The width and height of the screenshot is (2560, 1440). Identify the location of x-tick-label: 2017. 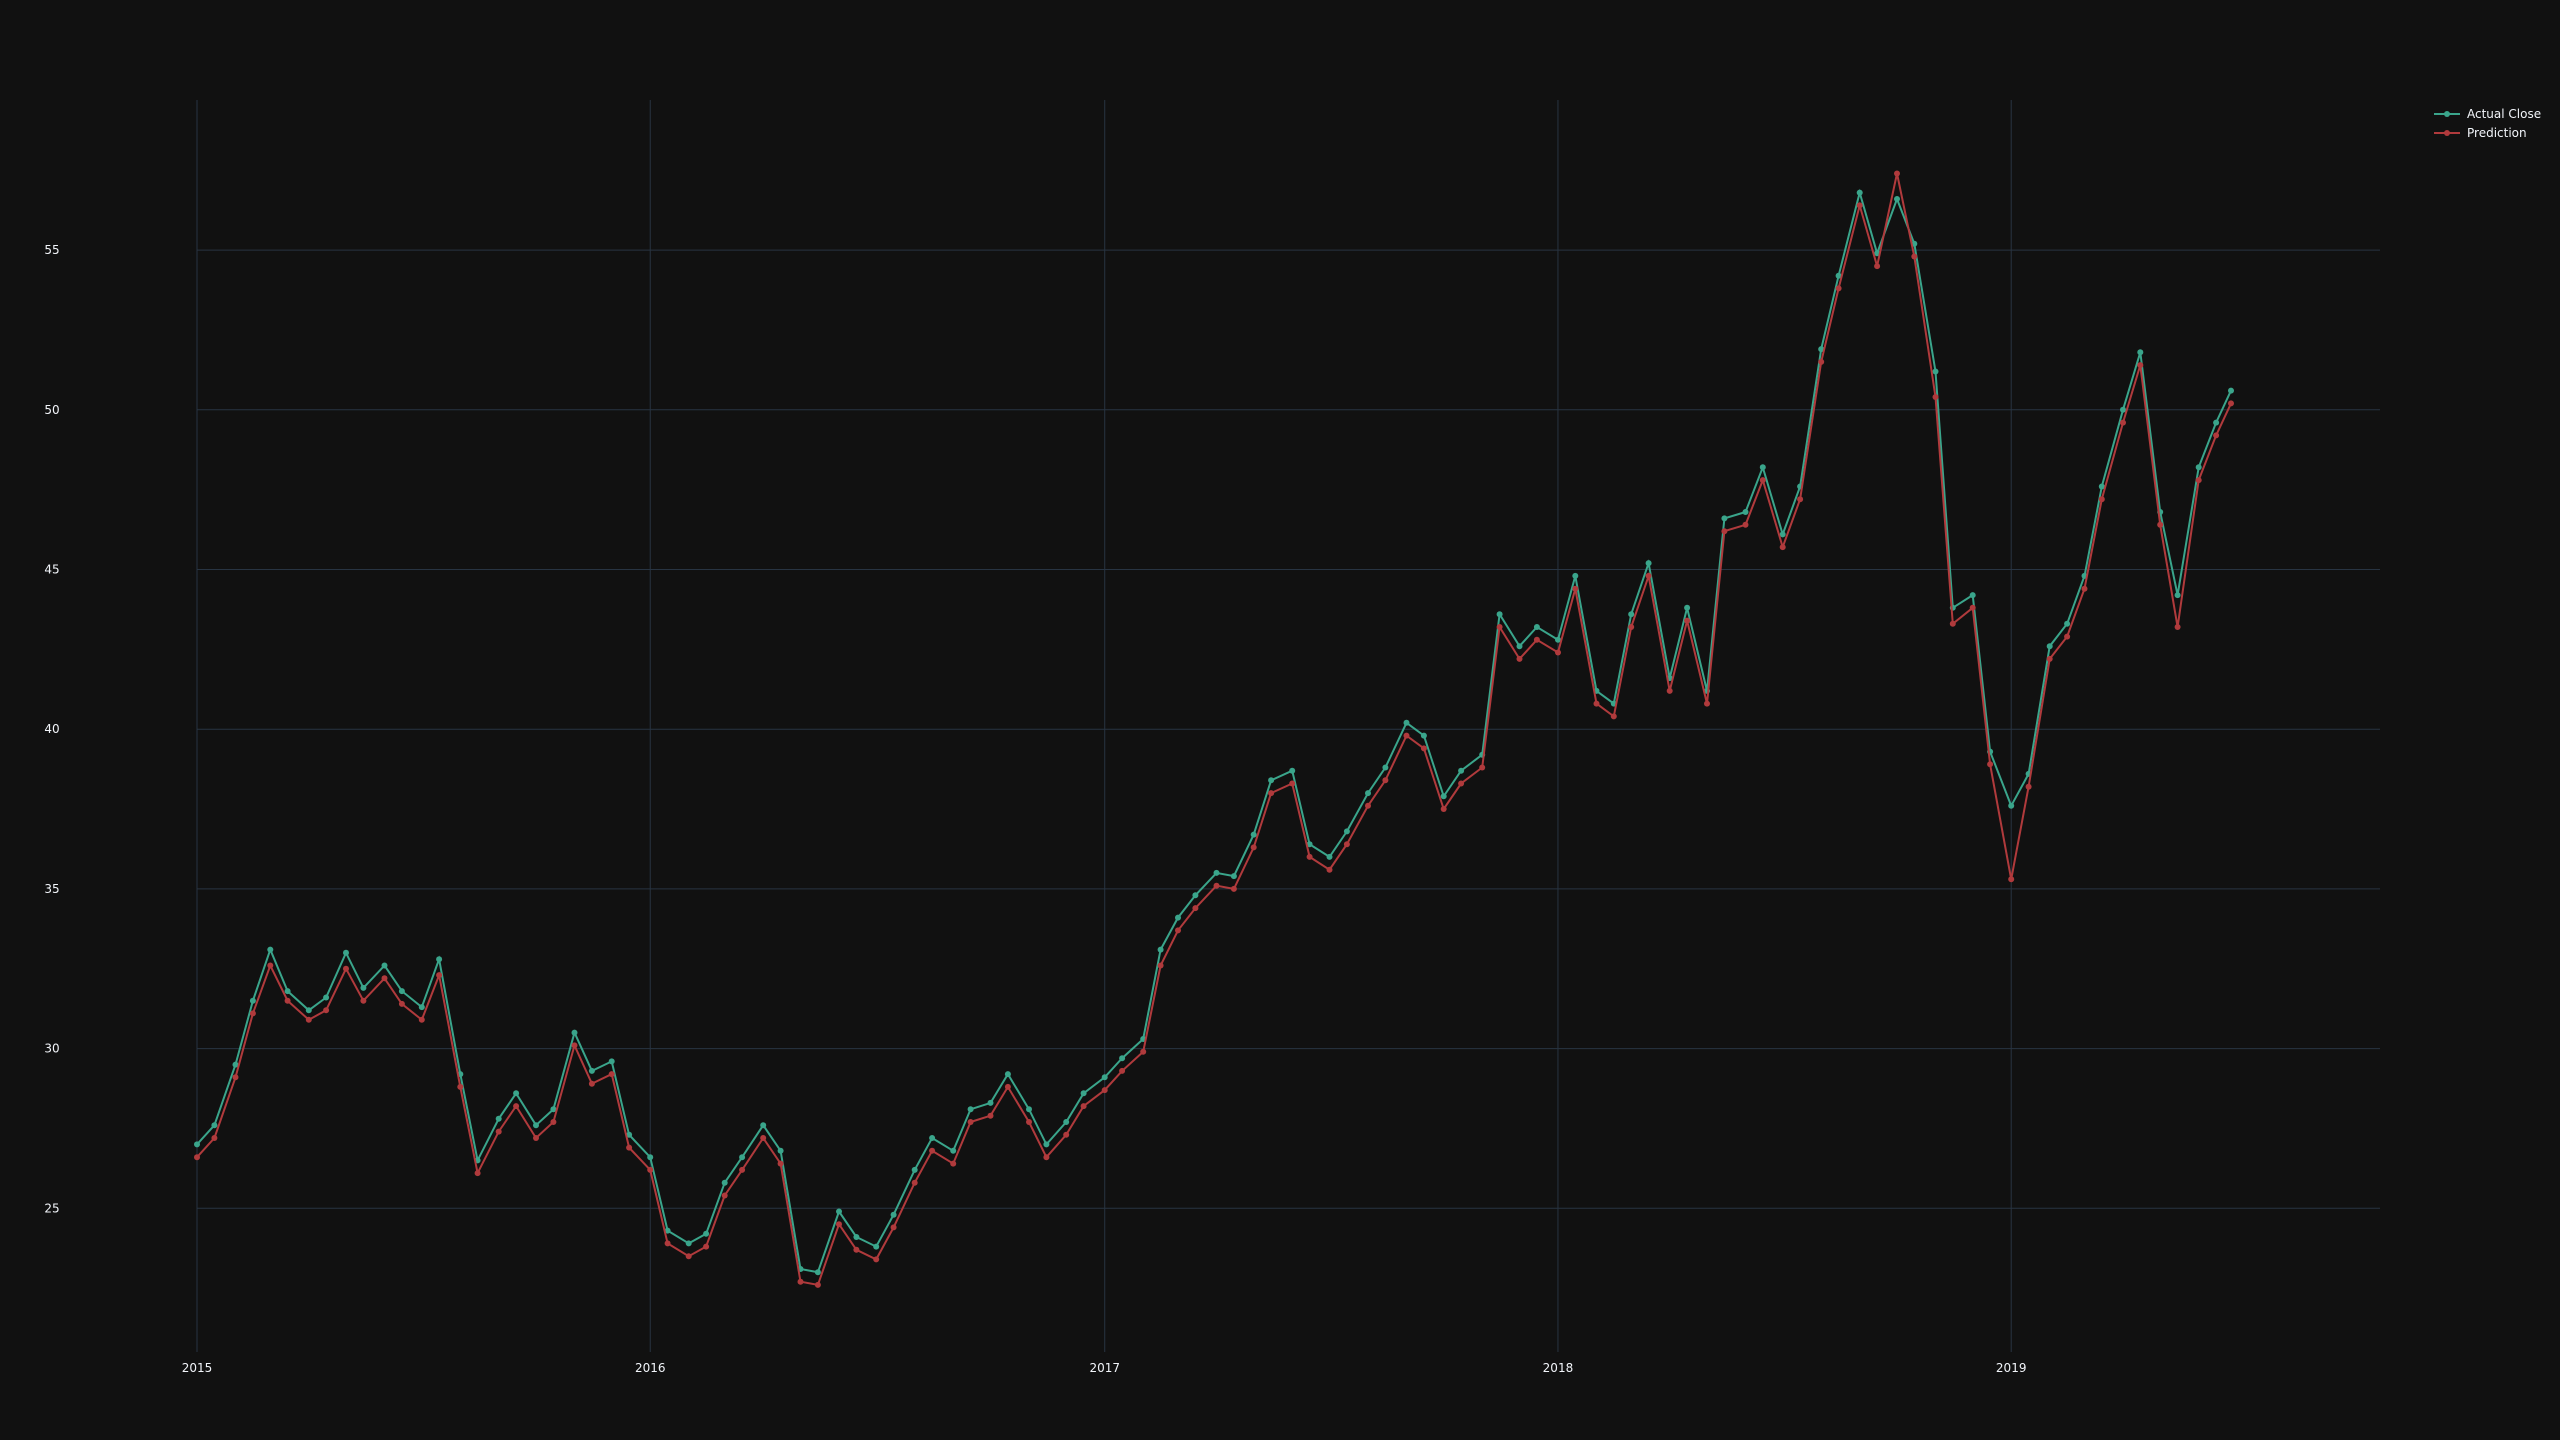
(1104, 1368).